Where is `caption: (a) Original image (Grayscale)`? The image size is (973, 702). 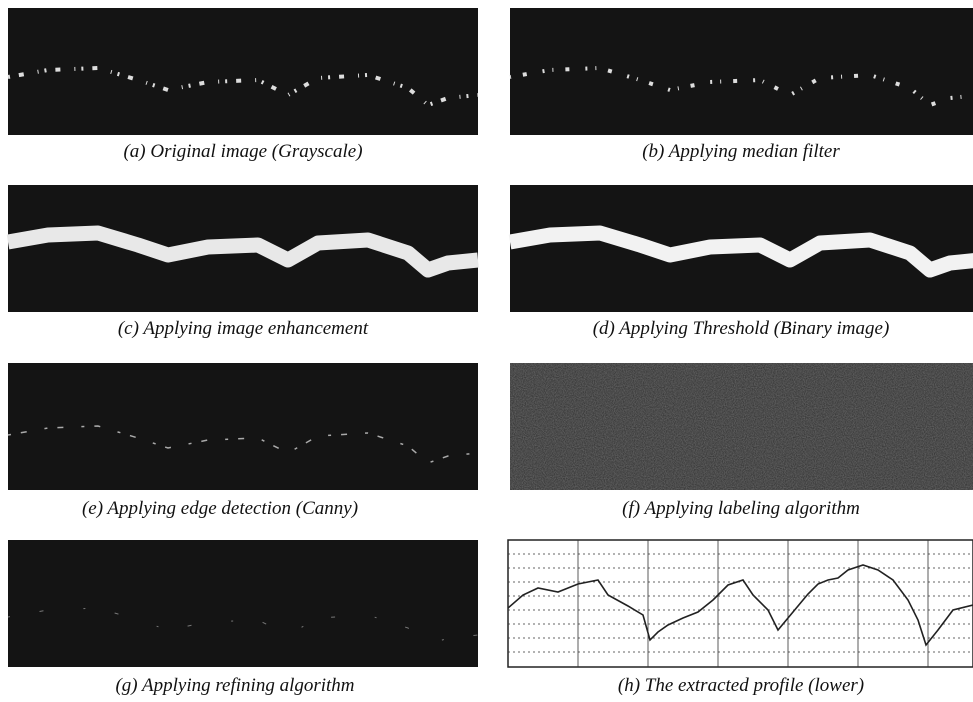 caption: (a) Original image (Grayscale) is located at coordinates (242, 151).